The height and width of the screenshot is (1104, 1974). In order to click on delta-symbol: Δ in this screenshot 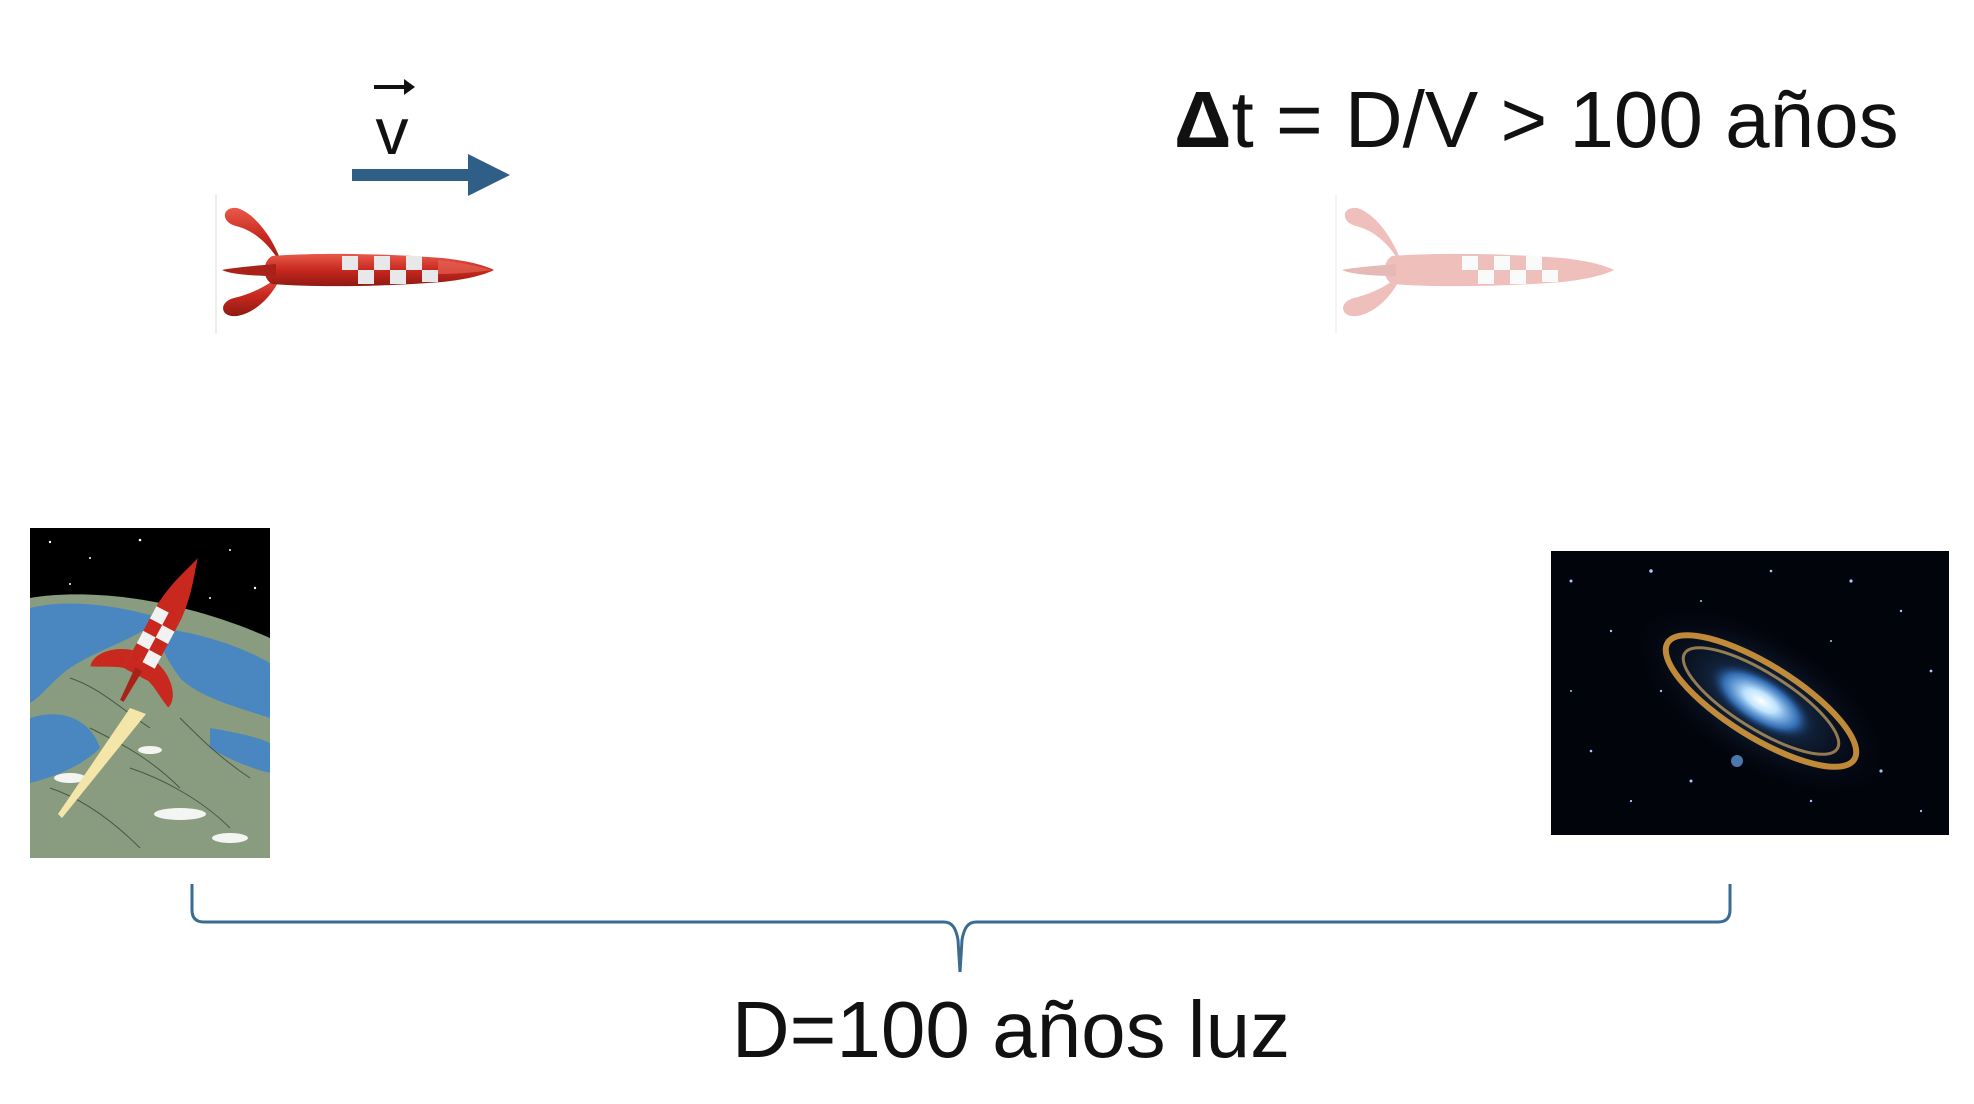, I will do `click(1203, 119)`.